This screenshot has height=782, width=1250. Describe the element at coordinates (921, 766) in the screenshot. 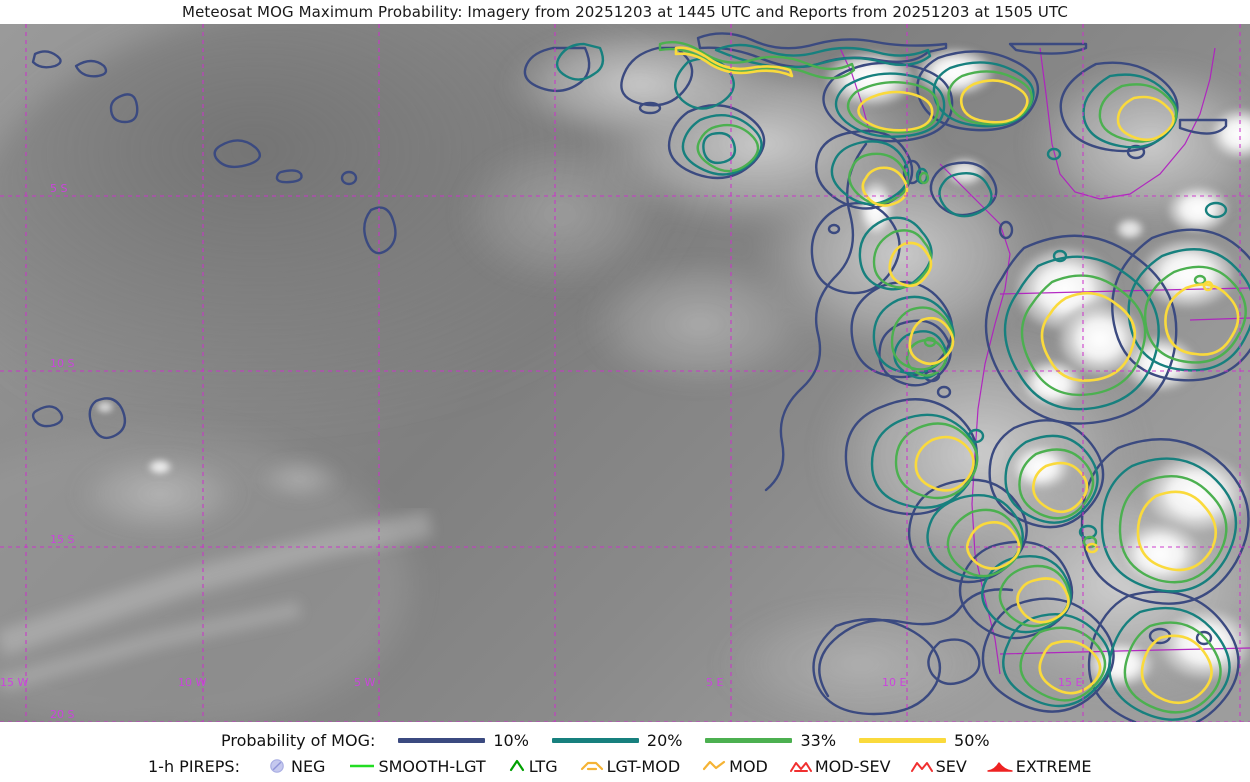

I see `sev-peak-icon` at that location.